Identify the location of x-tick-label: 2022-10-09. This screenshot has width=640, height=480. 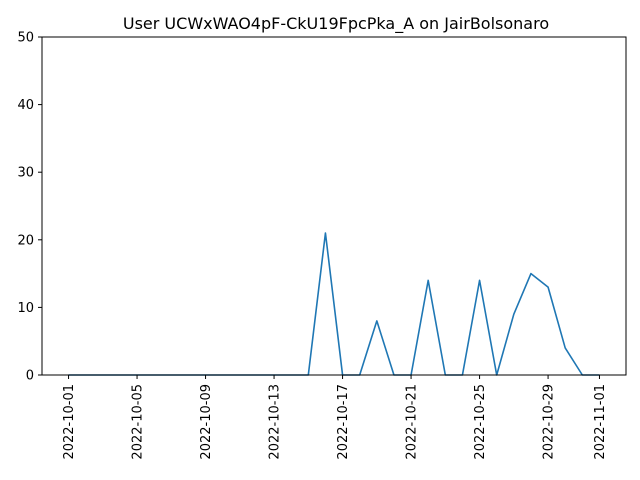
(206, 422).